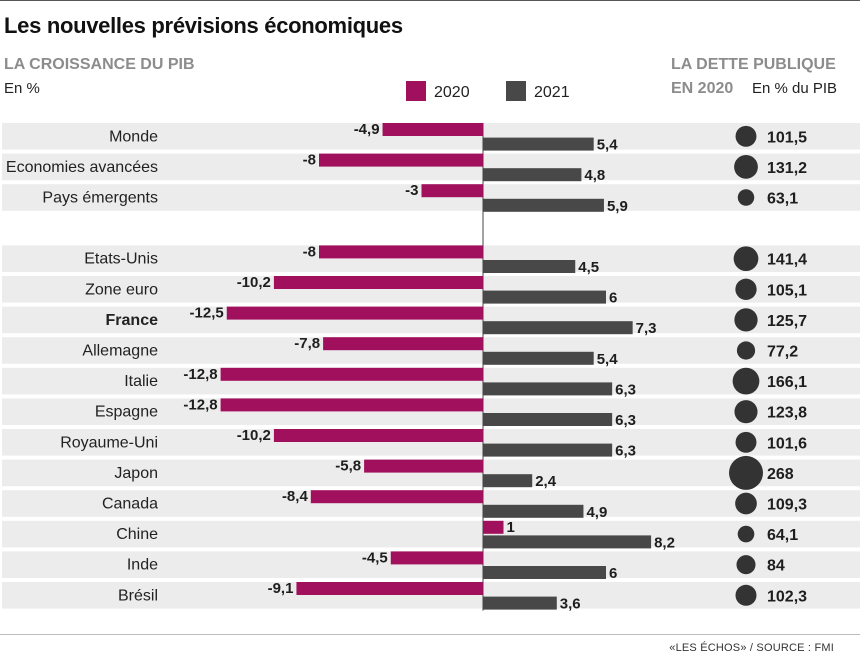 This screenshot has height=660, width=860. I want to click on debt-label: 125,7, so click(787, 321).